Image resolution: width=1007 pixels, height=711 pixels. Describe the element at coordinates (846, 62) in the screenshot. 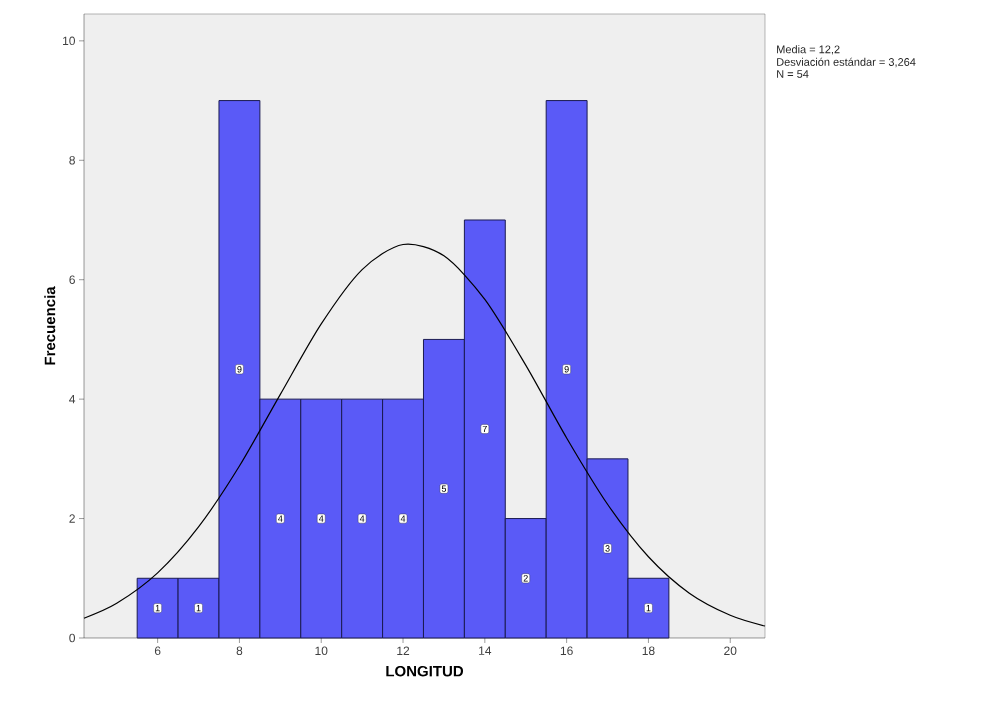

I see `text: Desviación estándar = 3,264` at that location.